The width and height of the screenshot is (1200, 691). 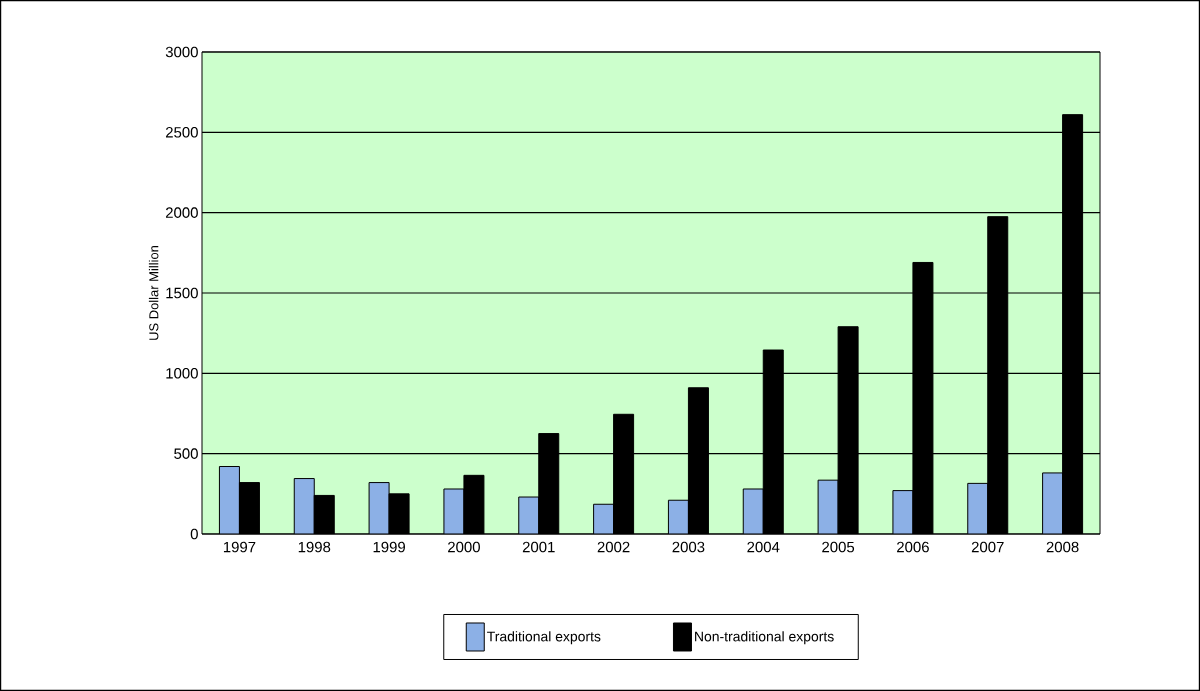 I want to click on x-tick-label: 2008, so click(x=1062, y=547).